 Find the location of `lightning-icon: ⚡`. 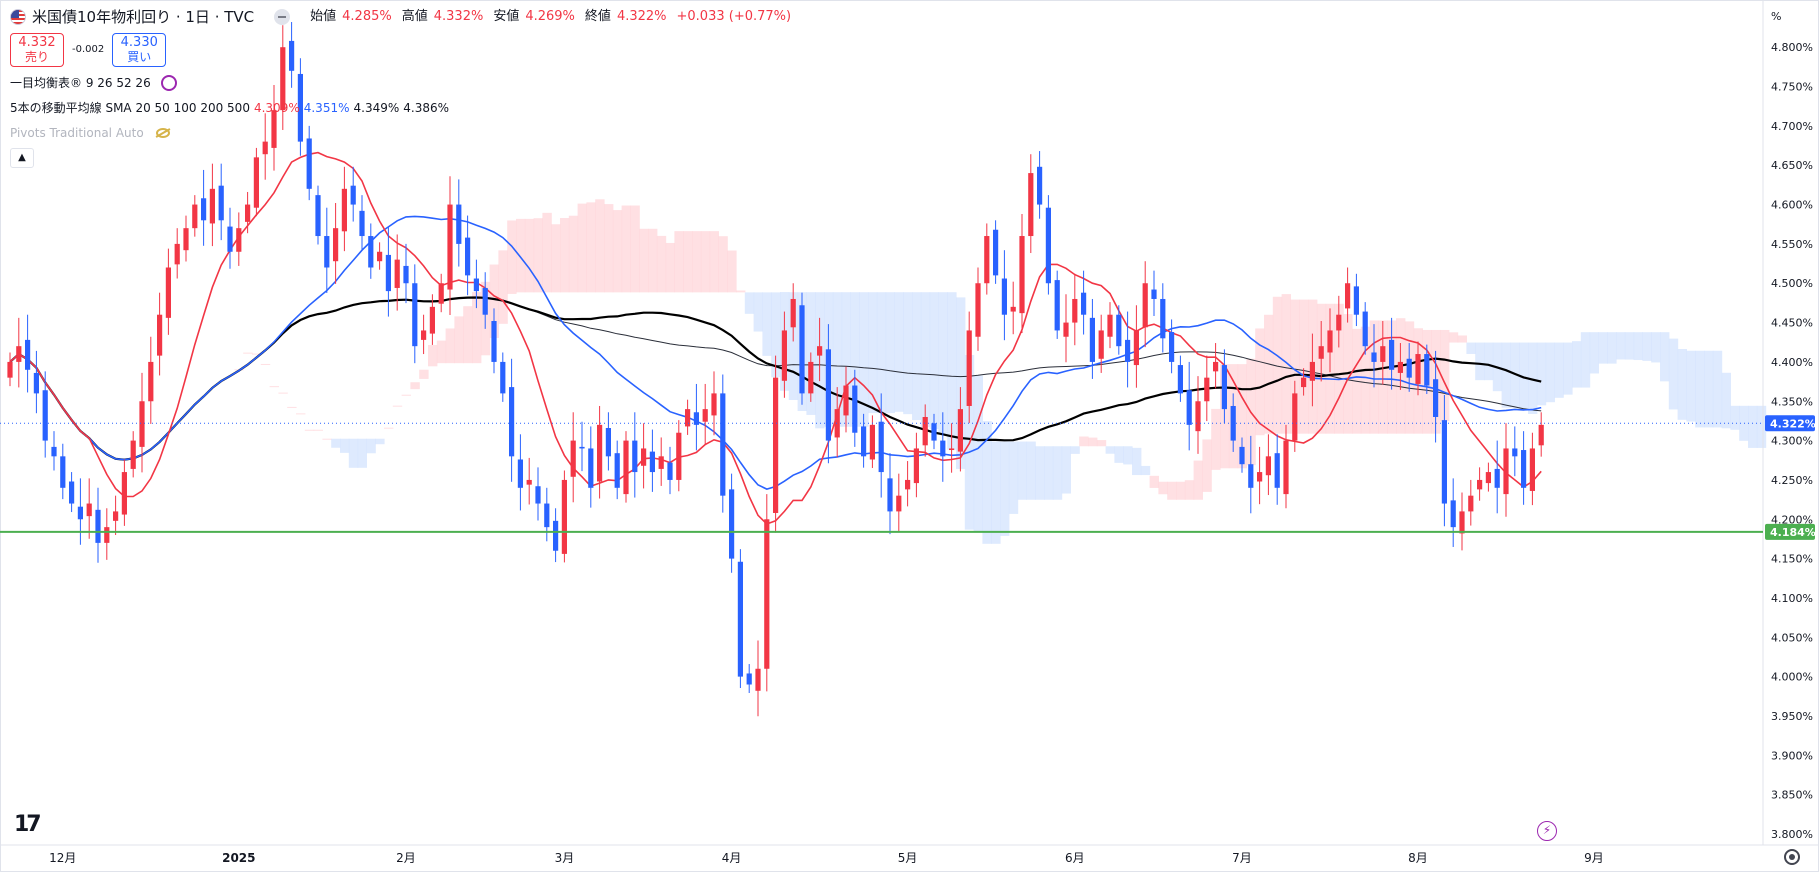

lightning-icon: ⚡ is located at coordinates (1547, 831).